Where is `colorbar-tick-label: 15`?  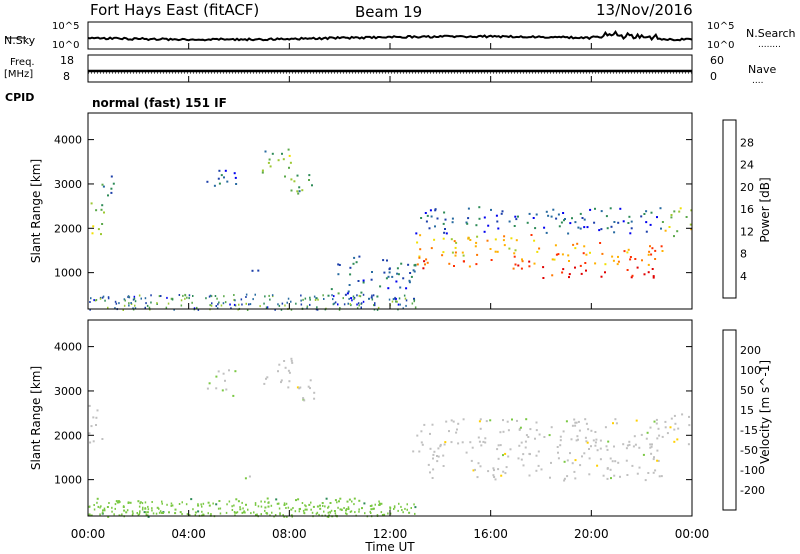
colorbar-tick-label: 15 is located at coordinates (747, 410).